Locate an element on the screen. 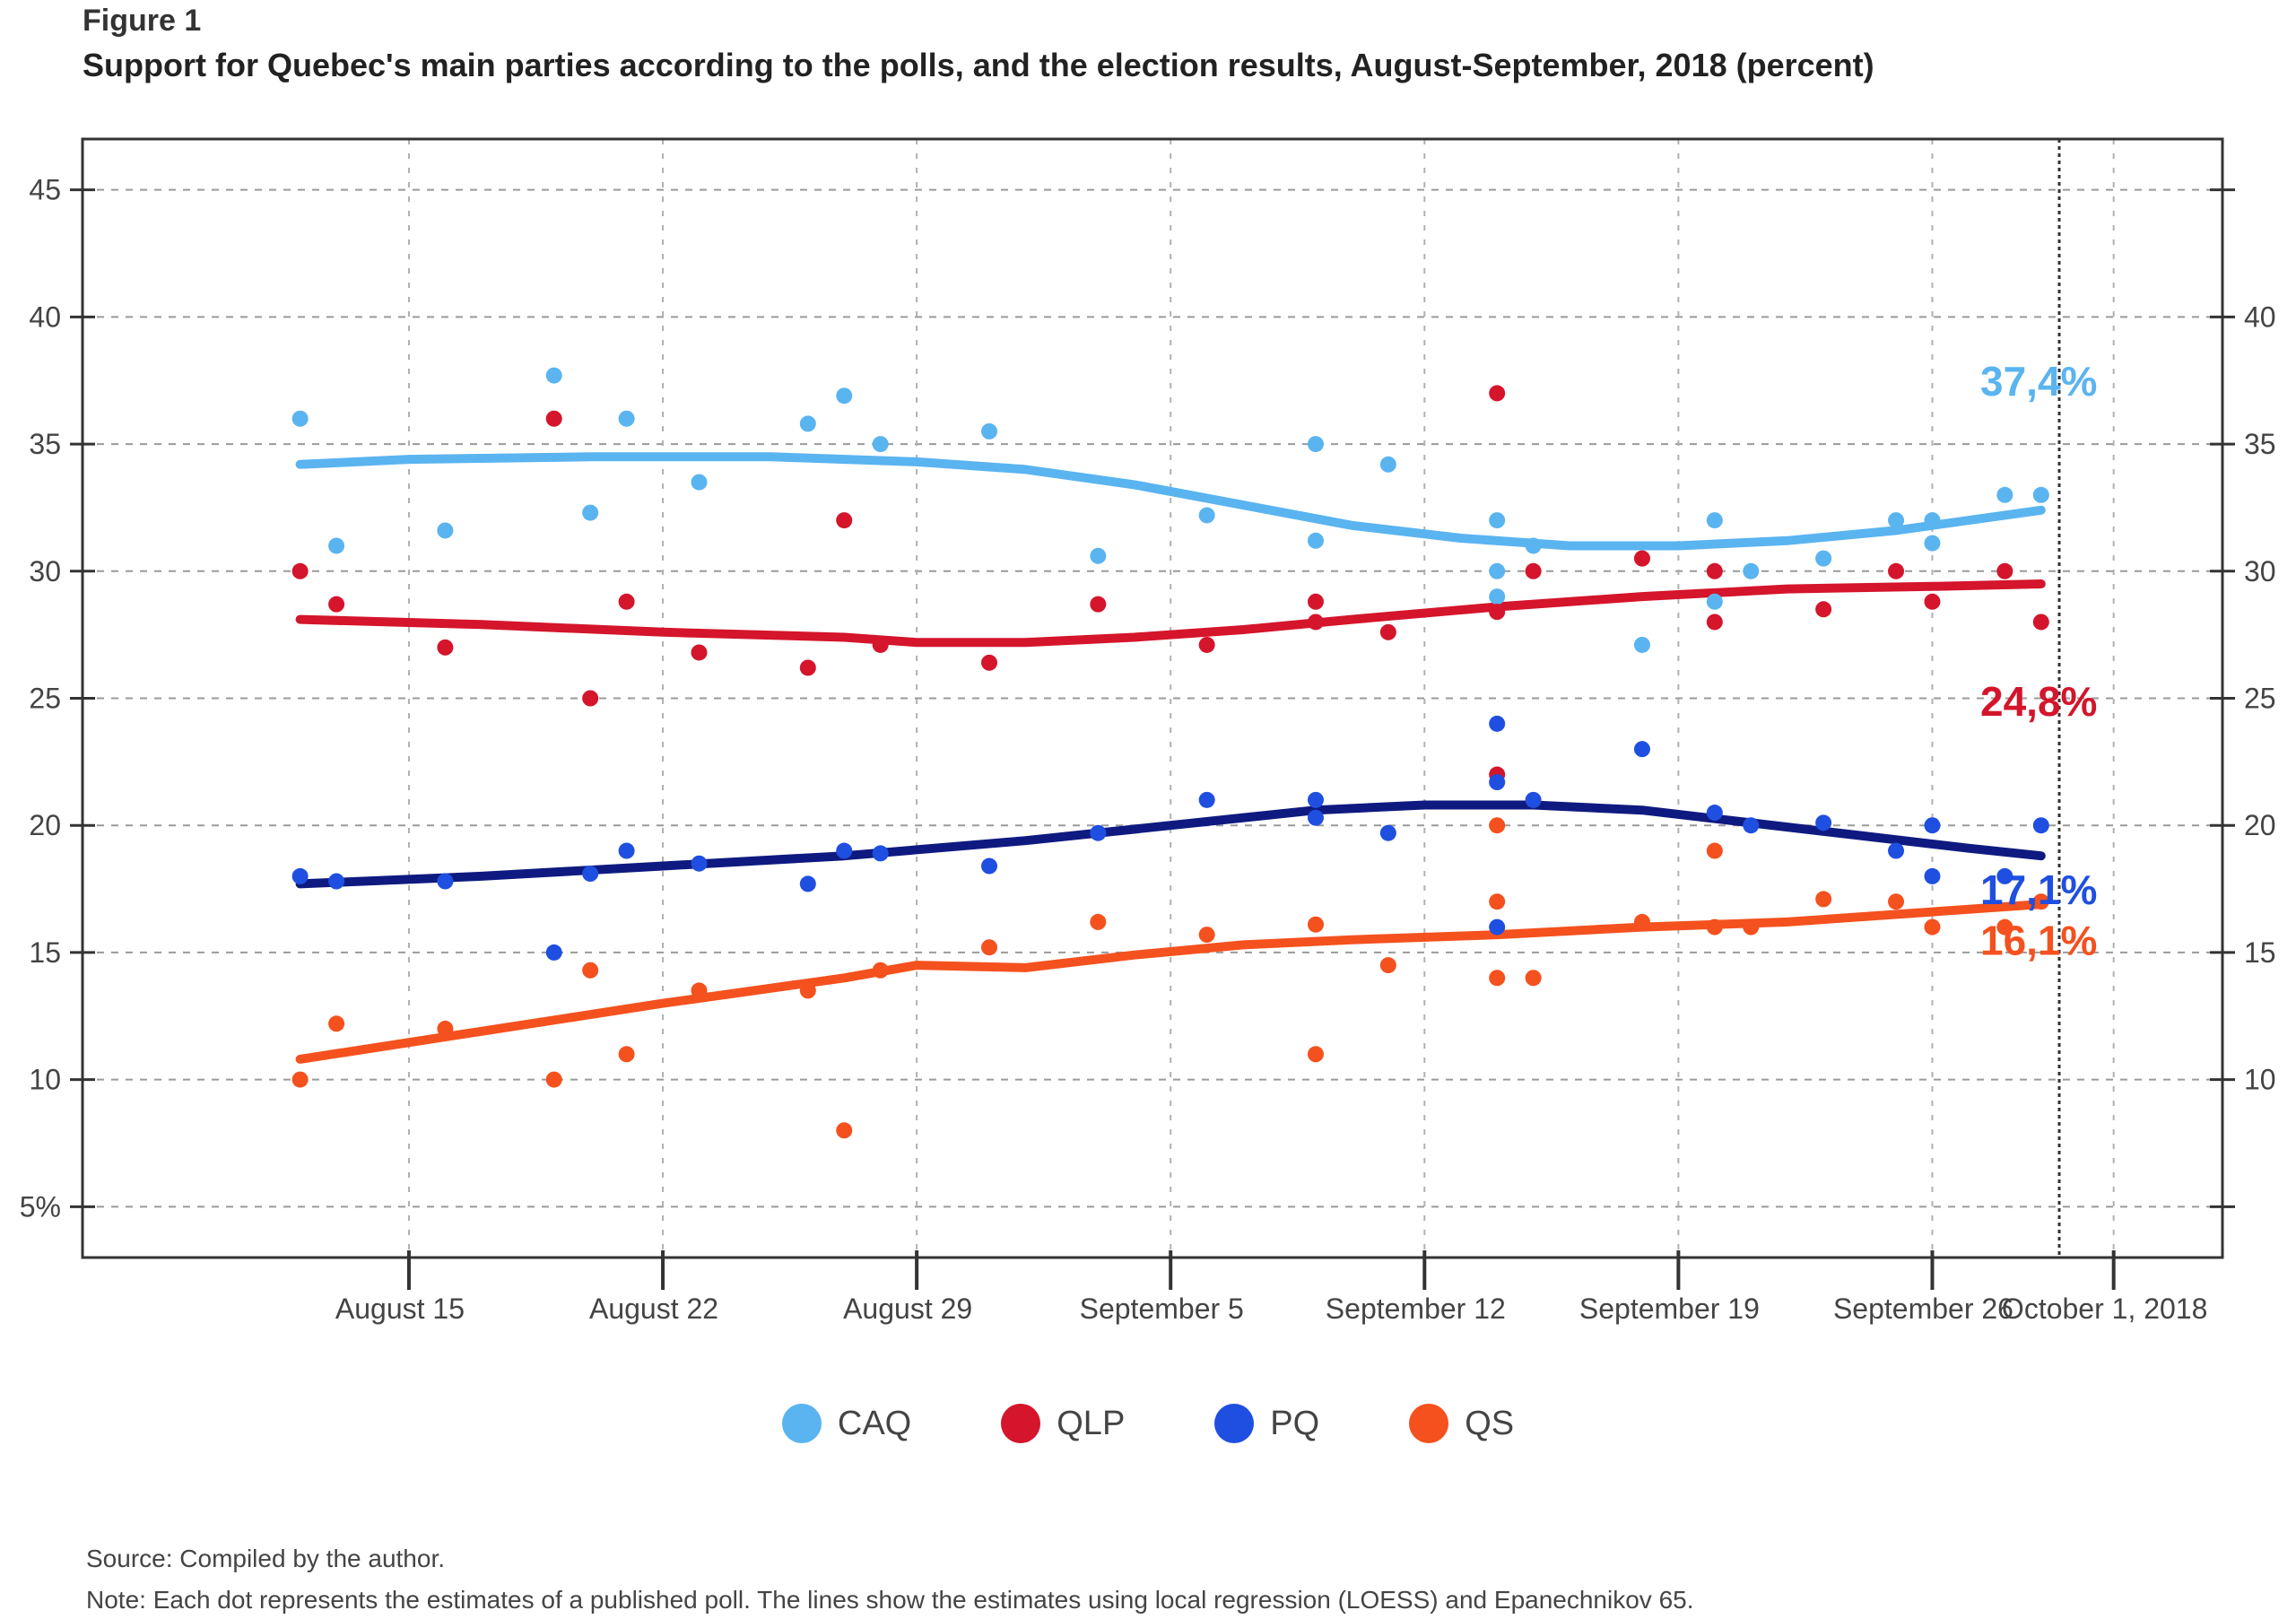 The height and width of the screenshot is (1619, 2296). y-tick-label: 15 is located at coordinates (45, 952).